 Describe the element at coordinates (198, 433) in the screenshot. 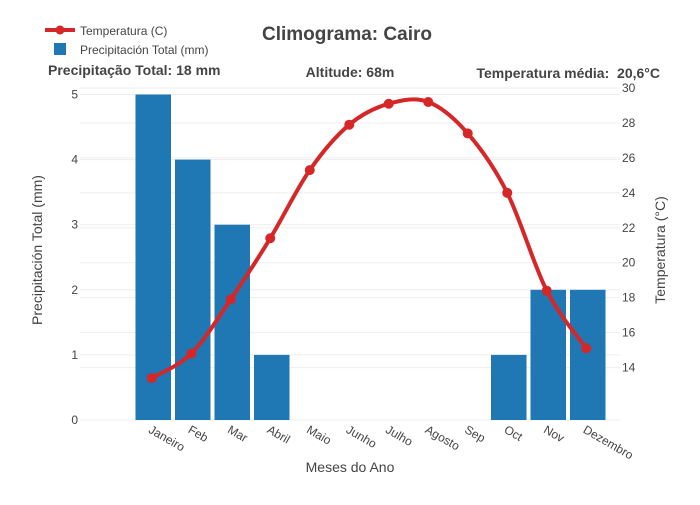

I see `x-tick-label: Feb` at that location.